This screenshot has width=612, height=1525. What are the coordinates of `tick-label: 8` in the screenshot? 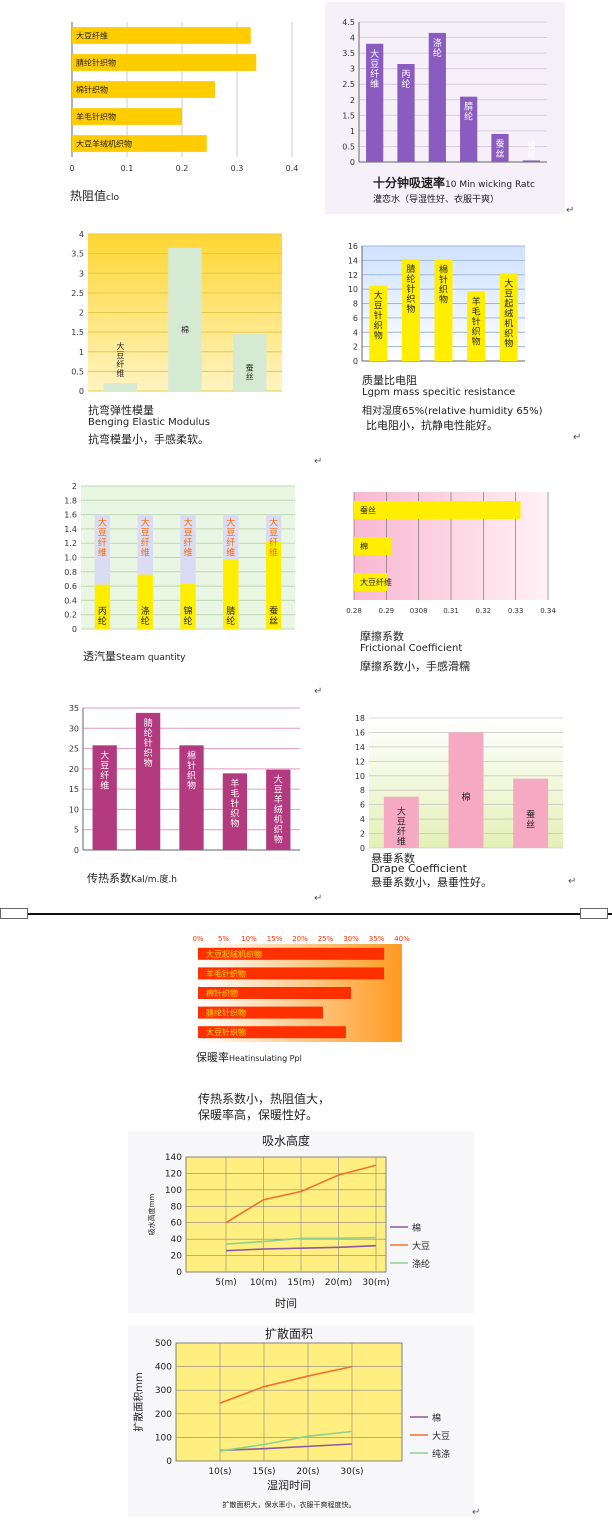 It's located at (362, 790).